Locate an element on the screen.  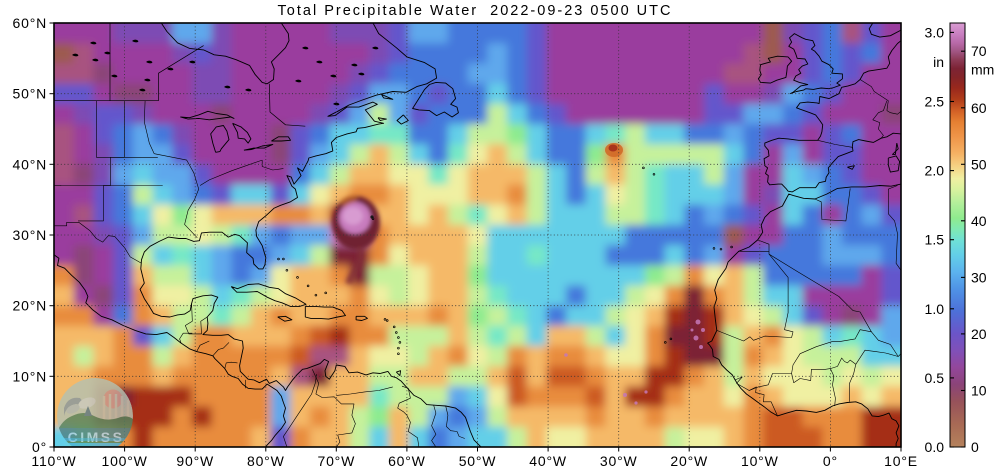
svg-text: 110°W is located at coordinates (53, 461).